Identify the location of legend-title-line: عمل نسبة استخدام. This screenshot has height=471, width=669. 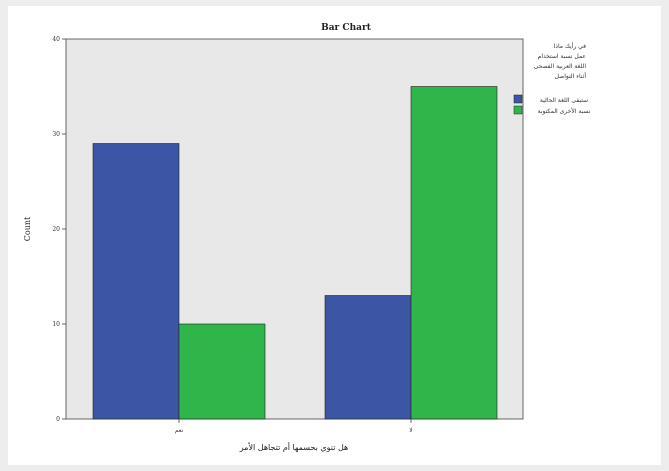
(562, 56).